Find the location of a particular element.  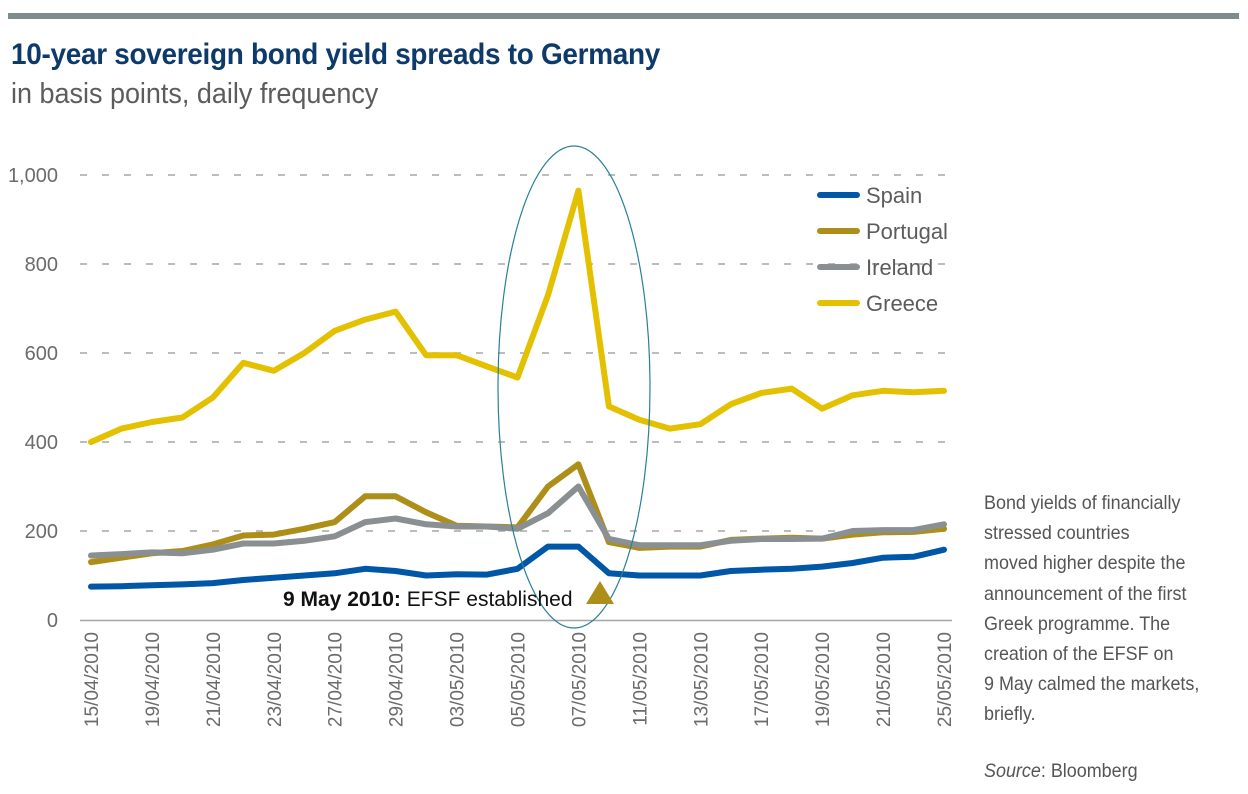

x-tick-label: 21/04/2010 is located at coordinates (214, 679).